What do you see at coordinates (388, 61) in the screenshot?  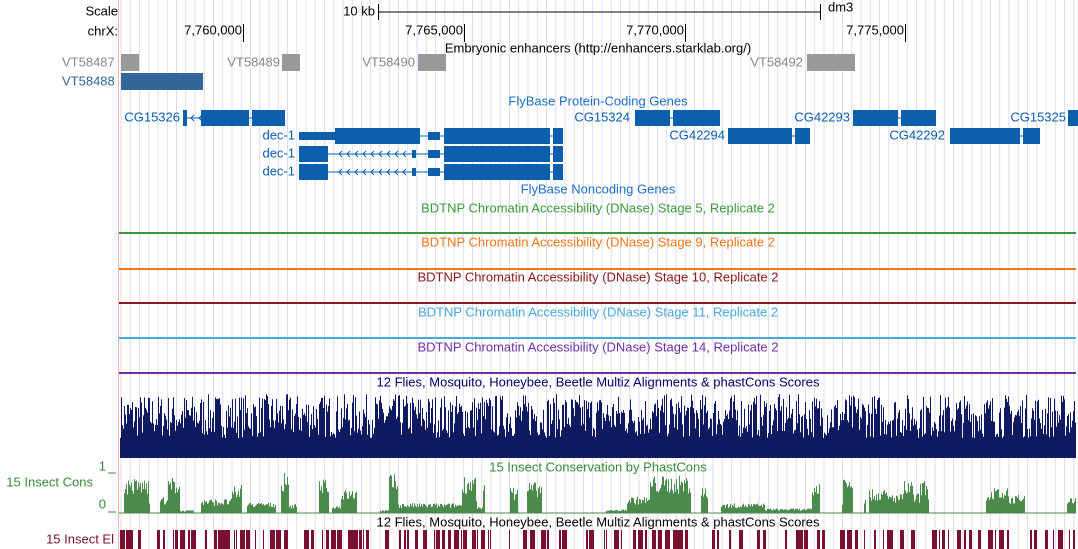 I see `enhancer-label: VT58490` at bounding box center [388, 61].